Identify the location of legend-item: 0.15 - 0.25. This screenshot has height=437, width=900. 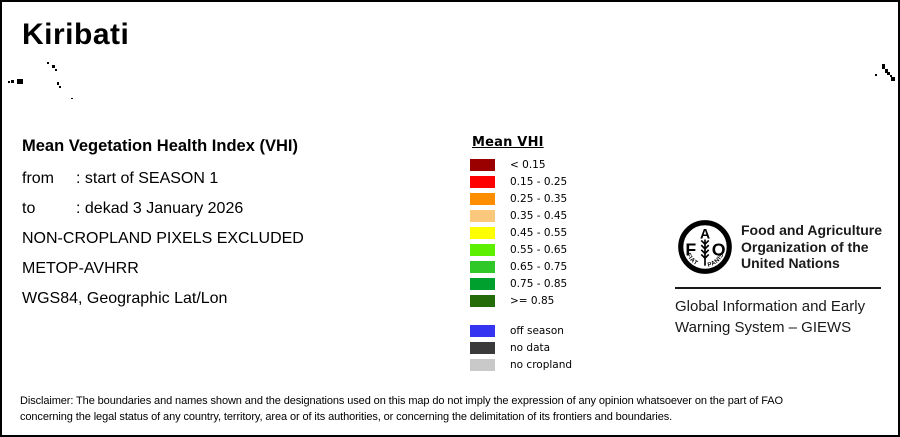
(550, 181).